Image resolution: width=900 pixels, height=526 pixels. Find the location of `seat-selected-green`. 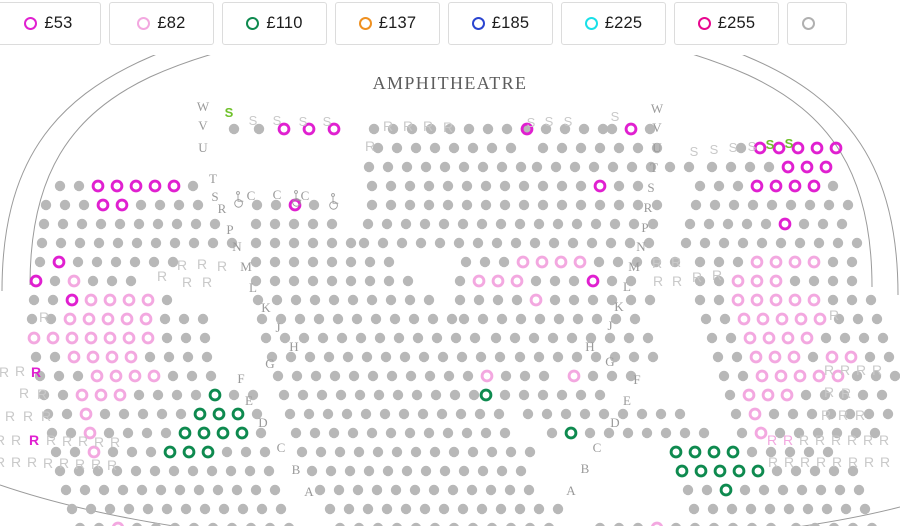

seat-selected-green is located at coordinates (695, 452).